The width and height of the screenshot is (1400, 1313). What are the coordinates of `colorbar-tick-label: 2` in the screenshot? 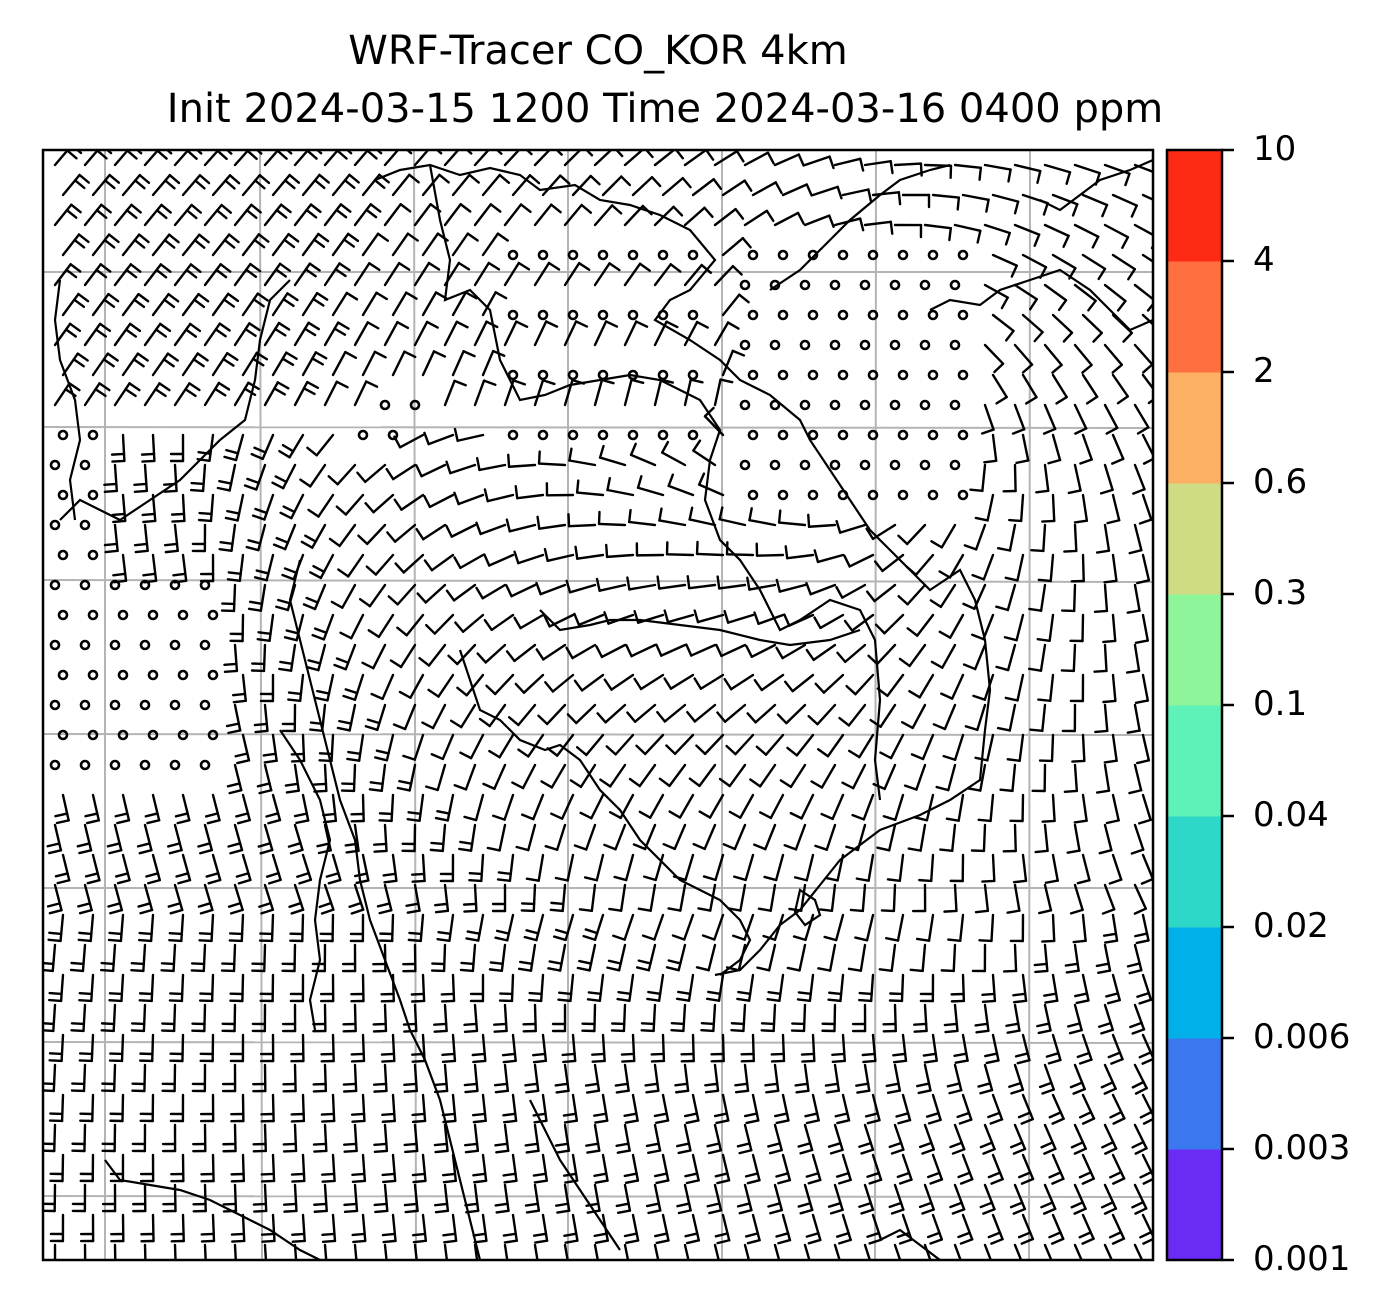 It's located at (1264, 371).